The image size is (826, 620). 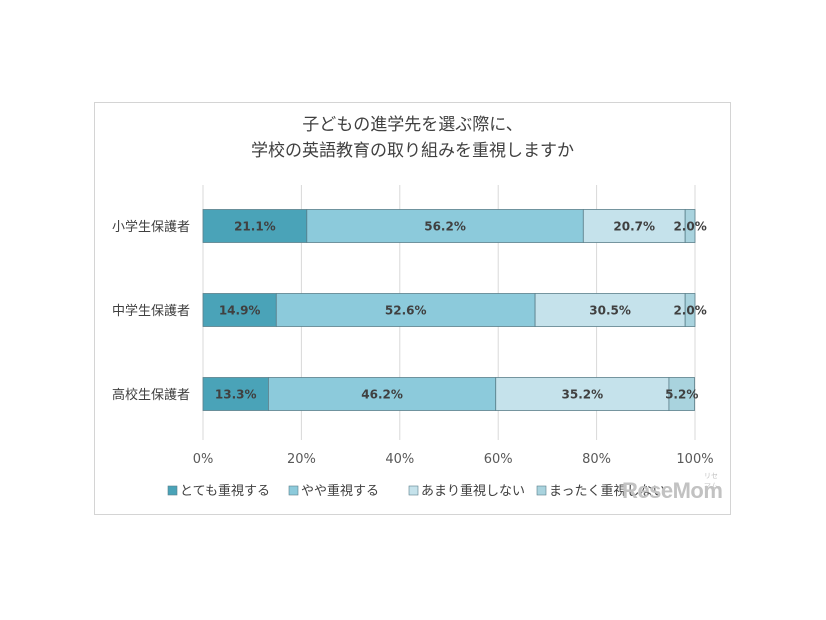 I want to click on data-label: 20.7%, so click(x=634, y=227).